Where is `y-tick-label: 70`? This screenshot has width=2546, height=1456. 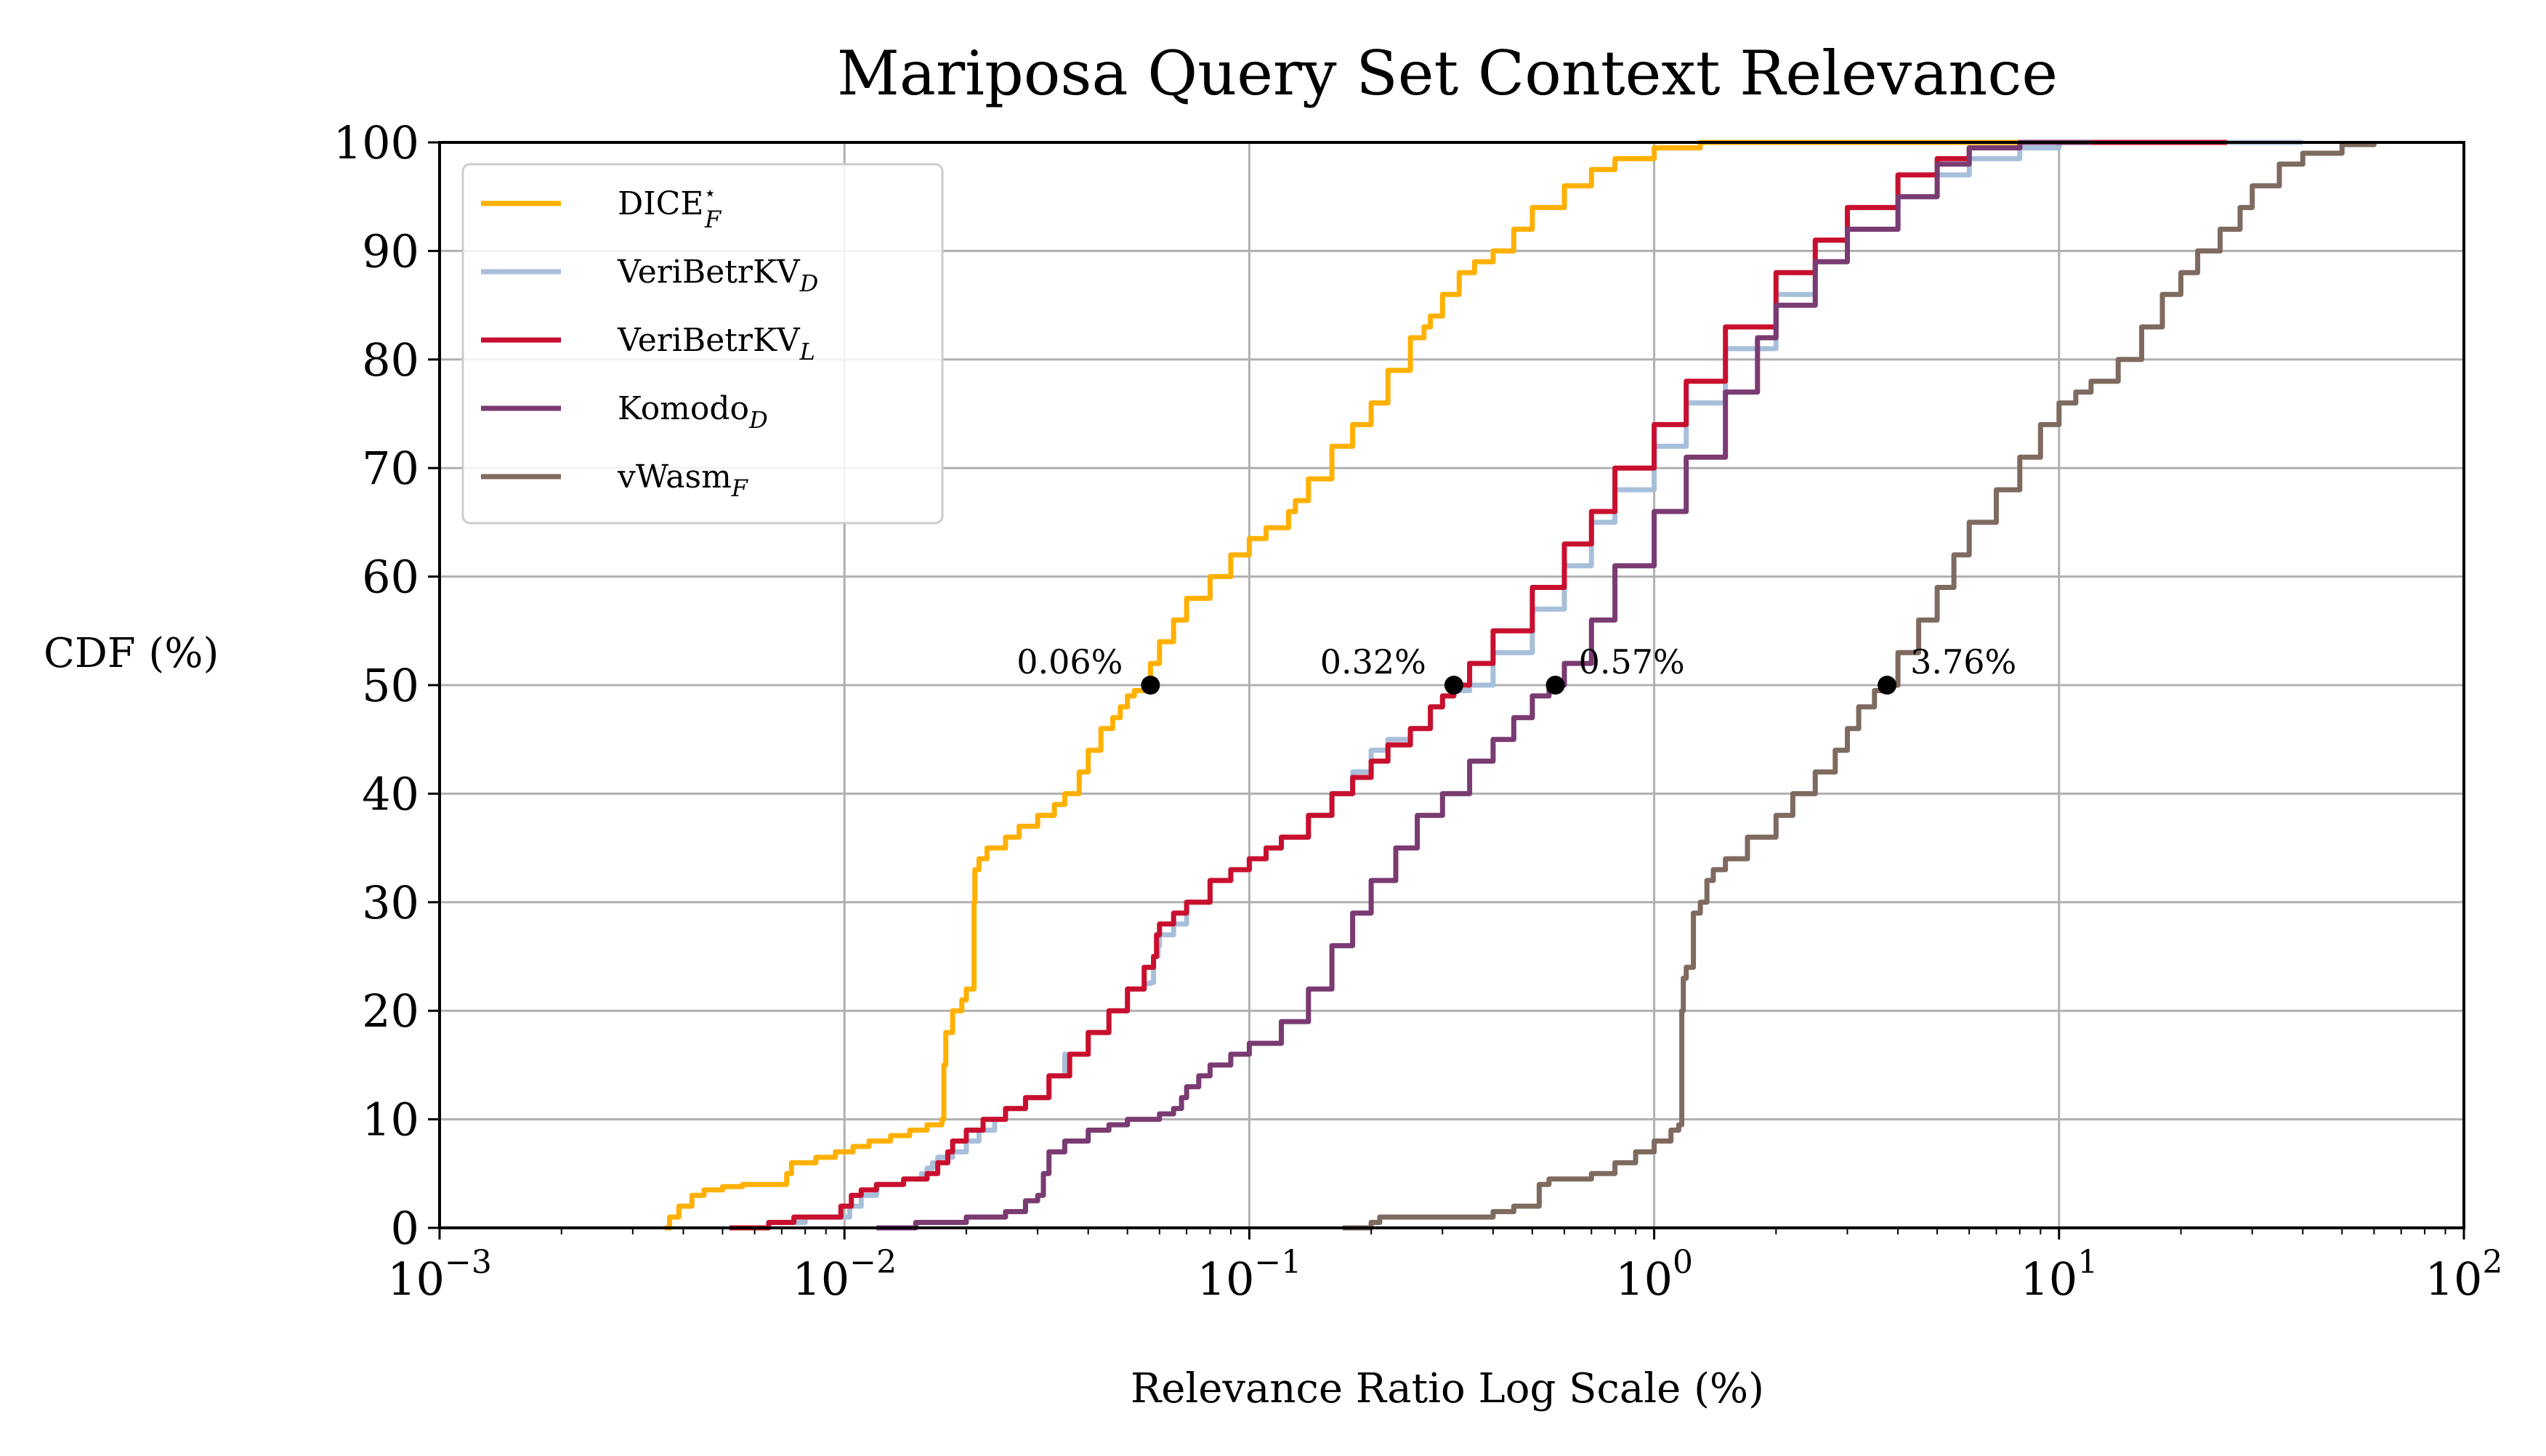
y-tick-label: 70 is located at coordinates (391, 468).